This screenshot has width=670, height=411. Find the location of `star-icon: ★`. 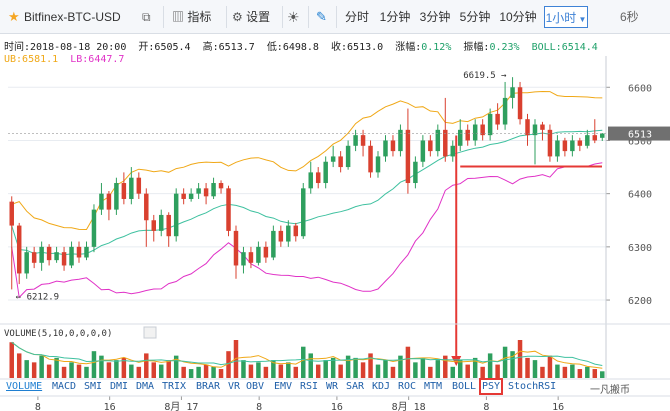

star-icon: ★ is located at coordinates (14, 16).